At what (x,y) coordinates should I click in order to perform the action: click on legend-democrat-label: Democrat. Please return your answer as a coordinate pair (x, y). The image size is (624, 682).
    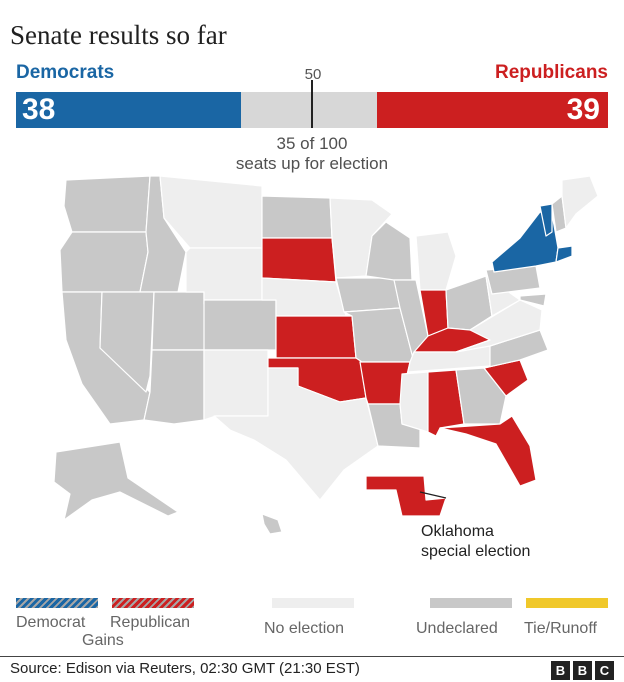
    Looking at the image, I should click on (51, 622).